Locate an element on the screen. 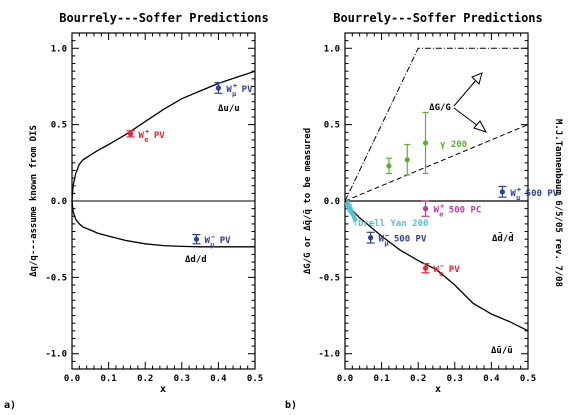 The width and height of the screenshot is (573, 415). w-point-label: W− μ PV is located at coordinates (217, 241).